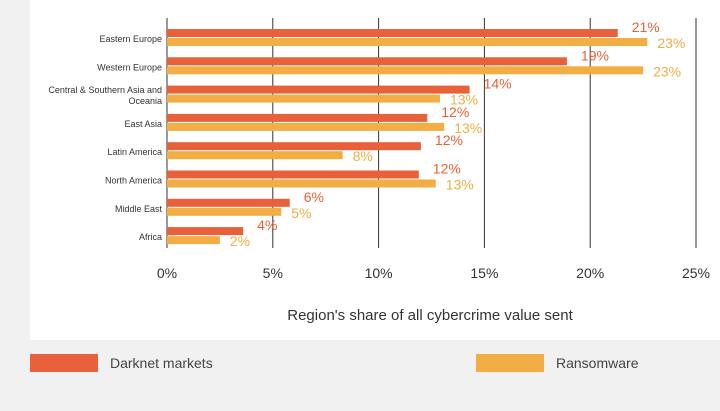 The width and height of the screenshot is (720, 411). Describe the element at coordinates (130, 39) in the screenshot. I see `category-label: Eastern Europe` at that location.